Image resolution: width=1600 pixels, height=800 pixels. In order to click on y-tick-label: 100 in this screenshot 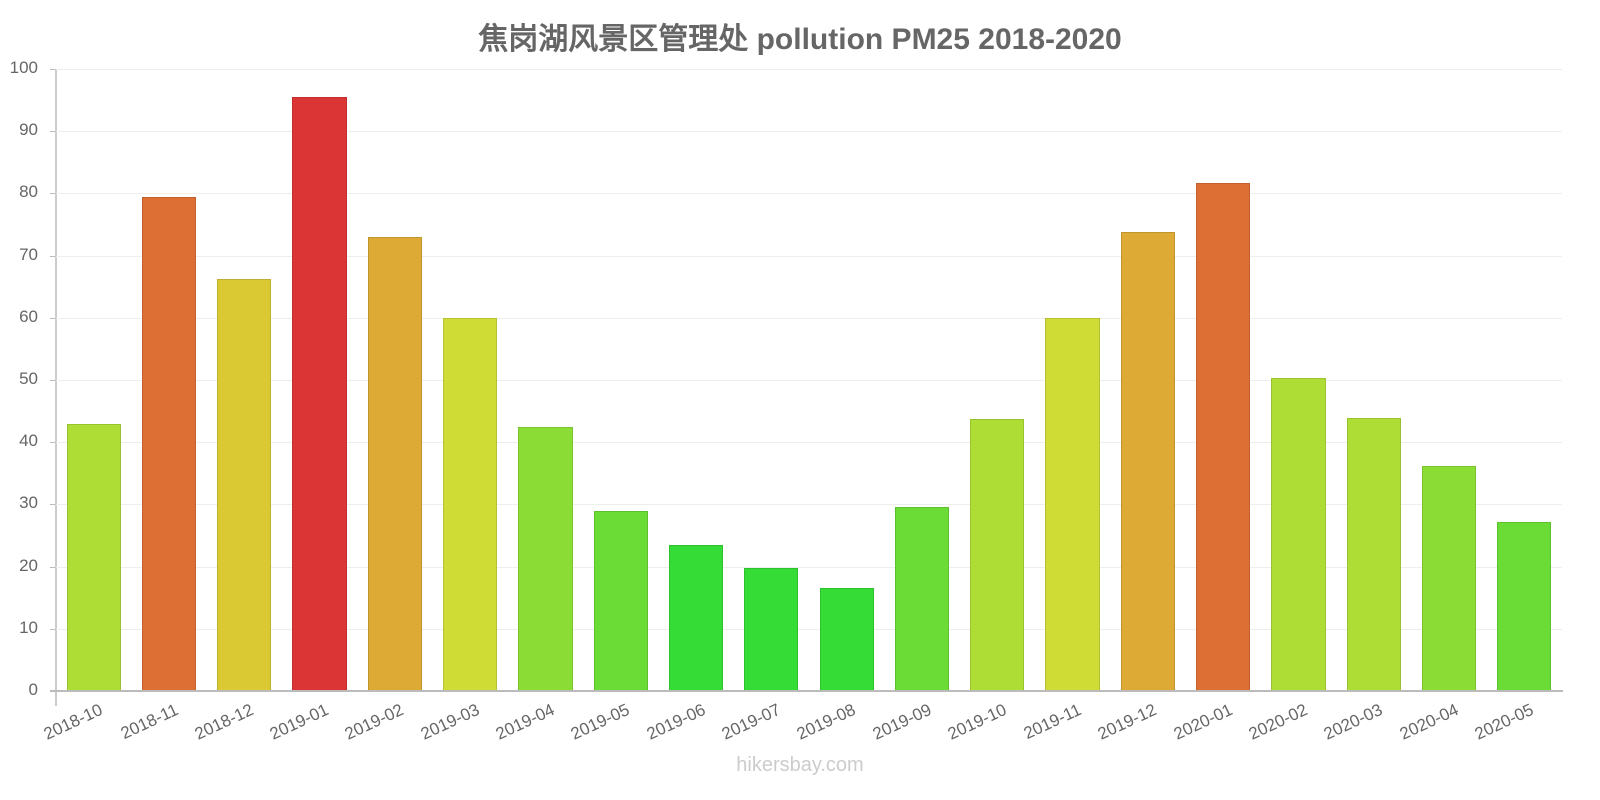, I will do `click(23, 67)`.